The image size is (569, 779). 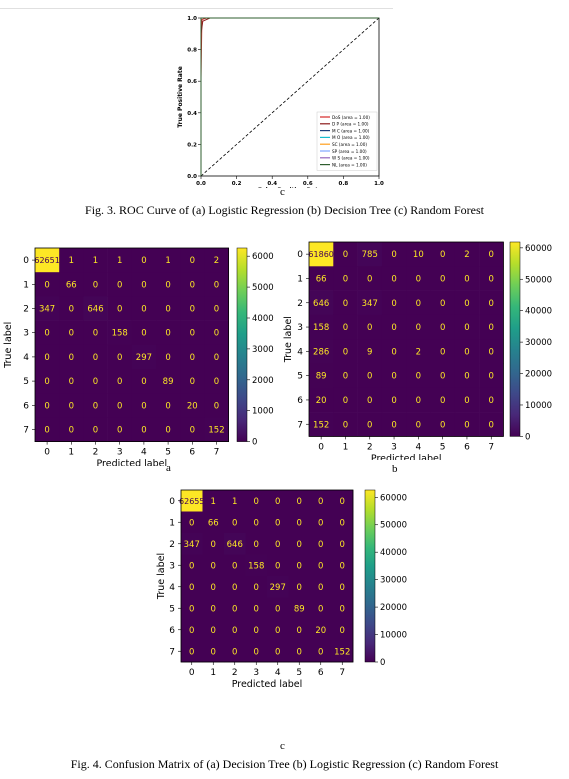 I want to click on matrix-cell-value: 62651, so click(x=46, y=260).